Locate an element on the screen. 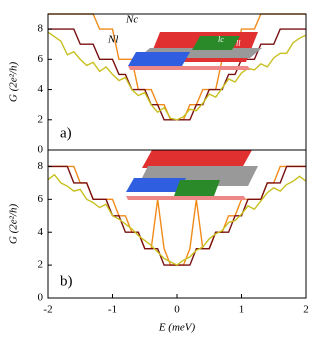  panel-label: b) is located at coordinates (66, 281).